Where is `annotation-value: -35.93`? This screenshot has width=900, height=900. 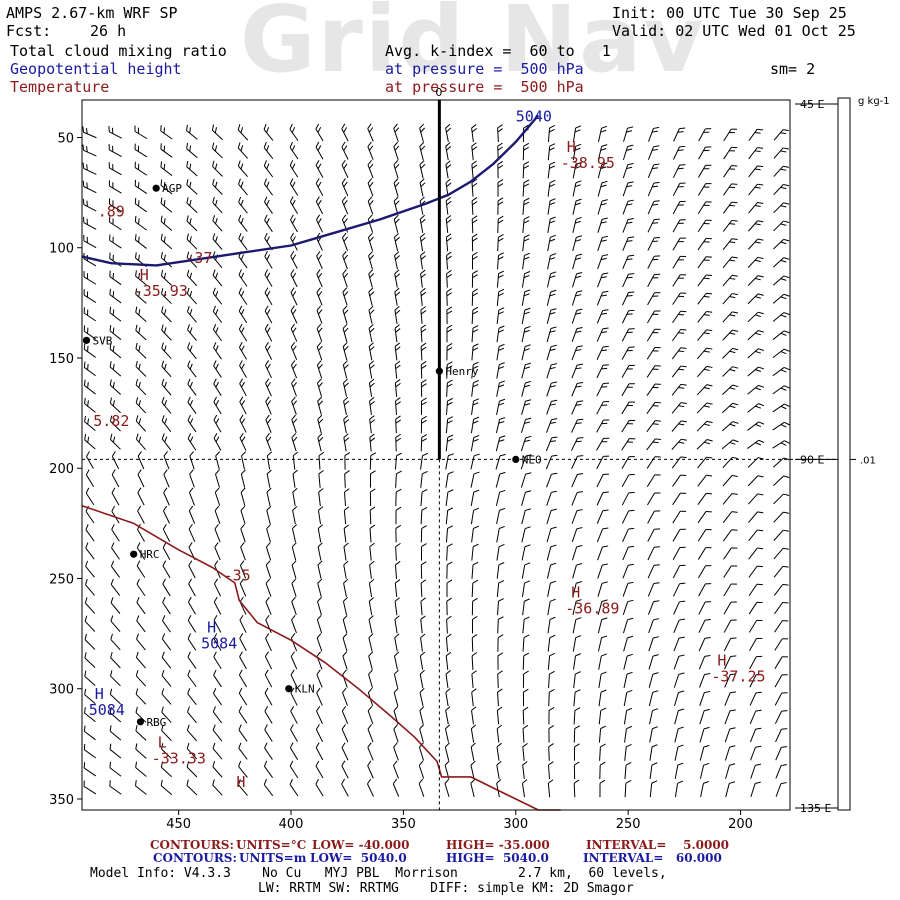
annotation-value: -35.93 is located at coordinates (161, 291).